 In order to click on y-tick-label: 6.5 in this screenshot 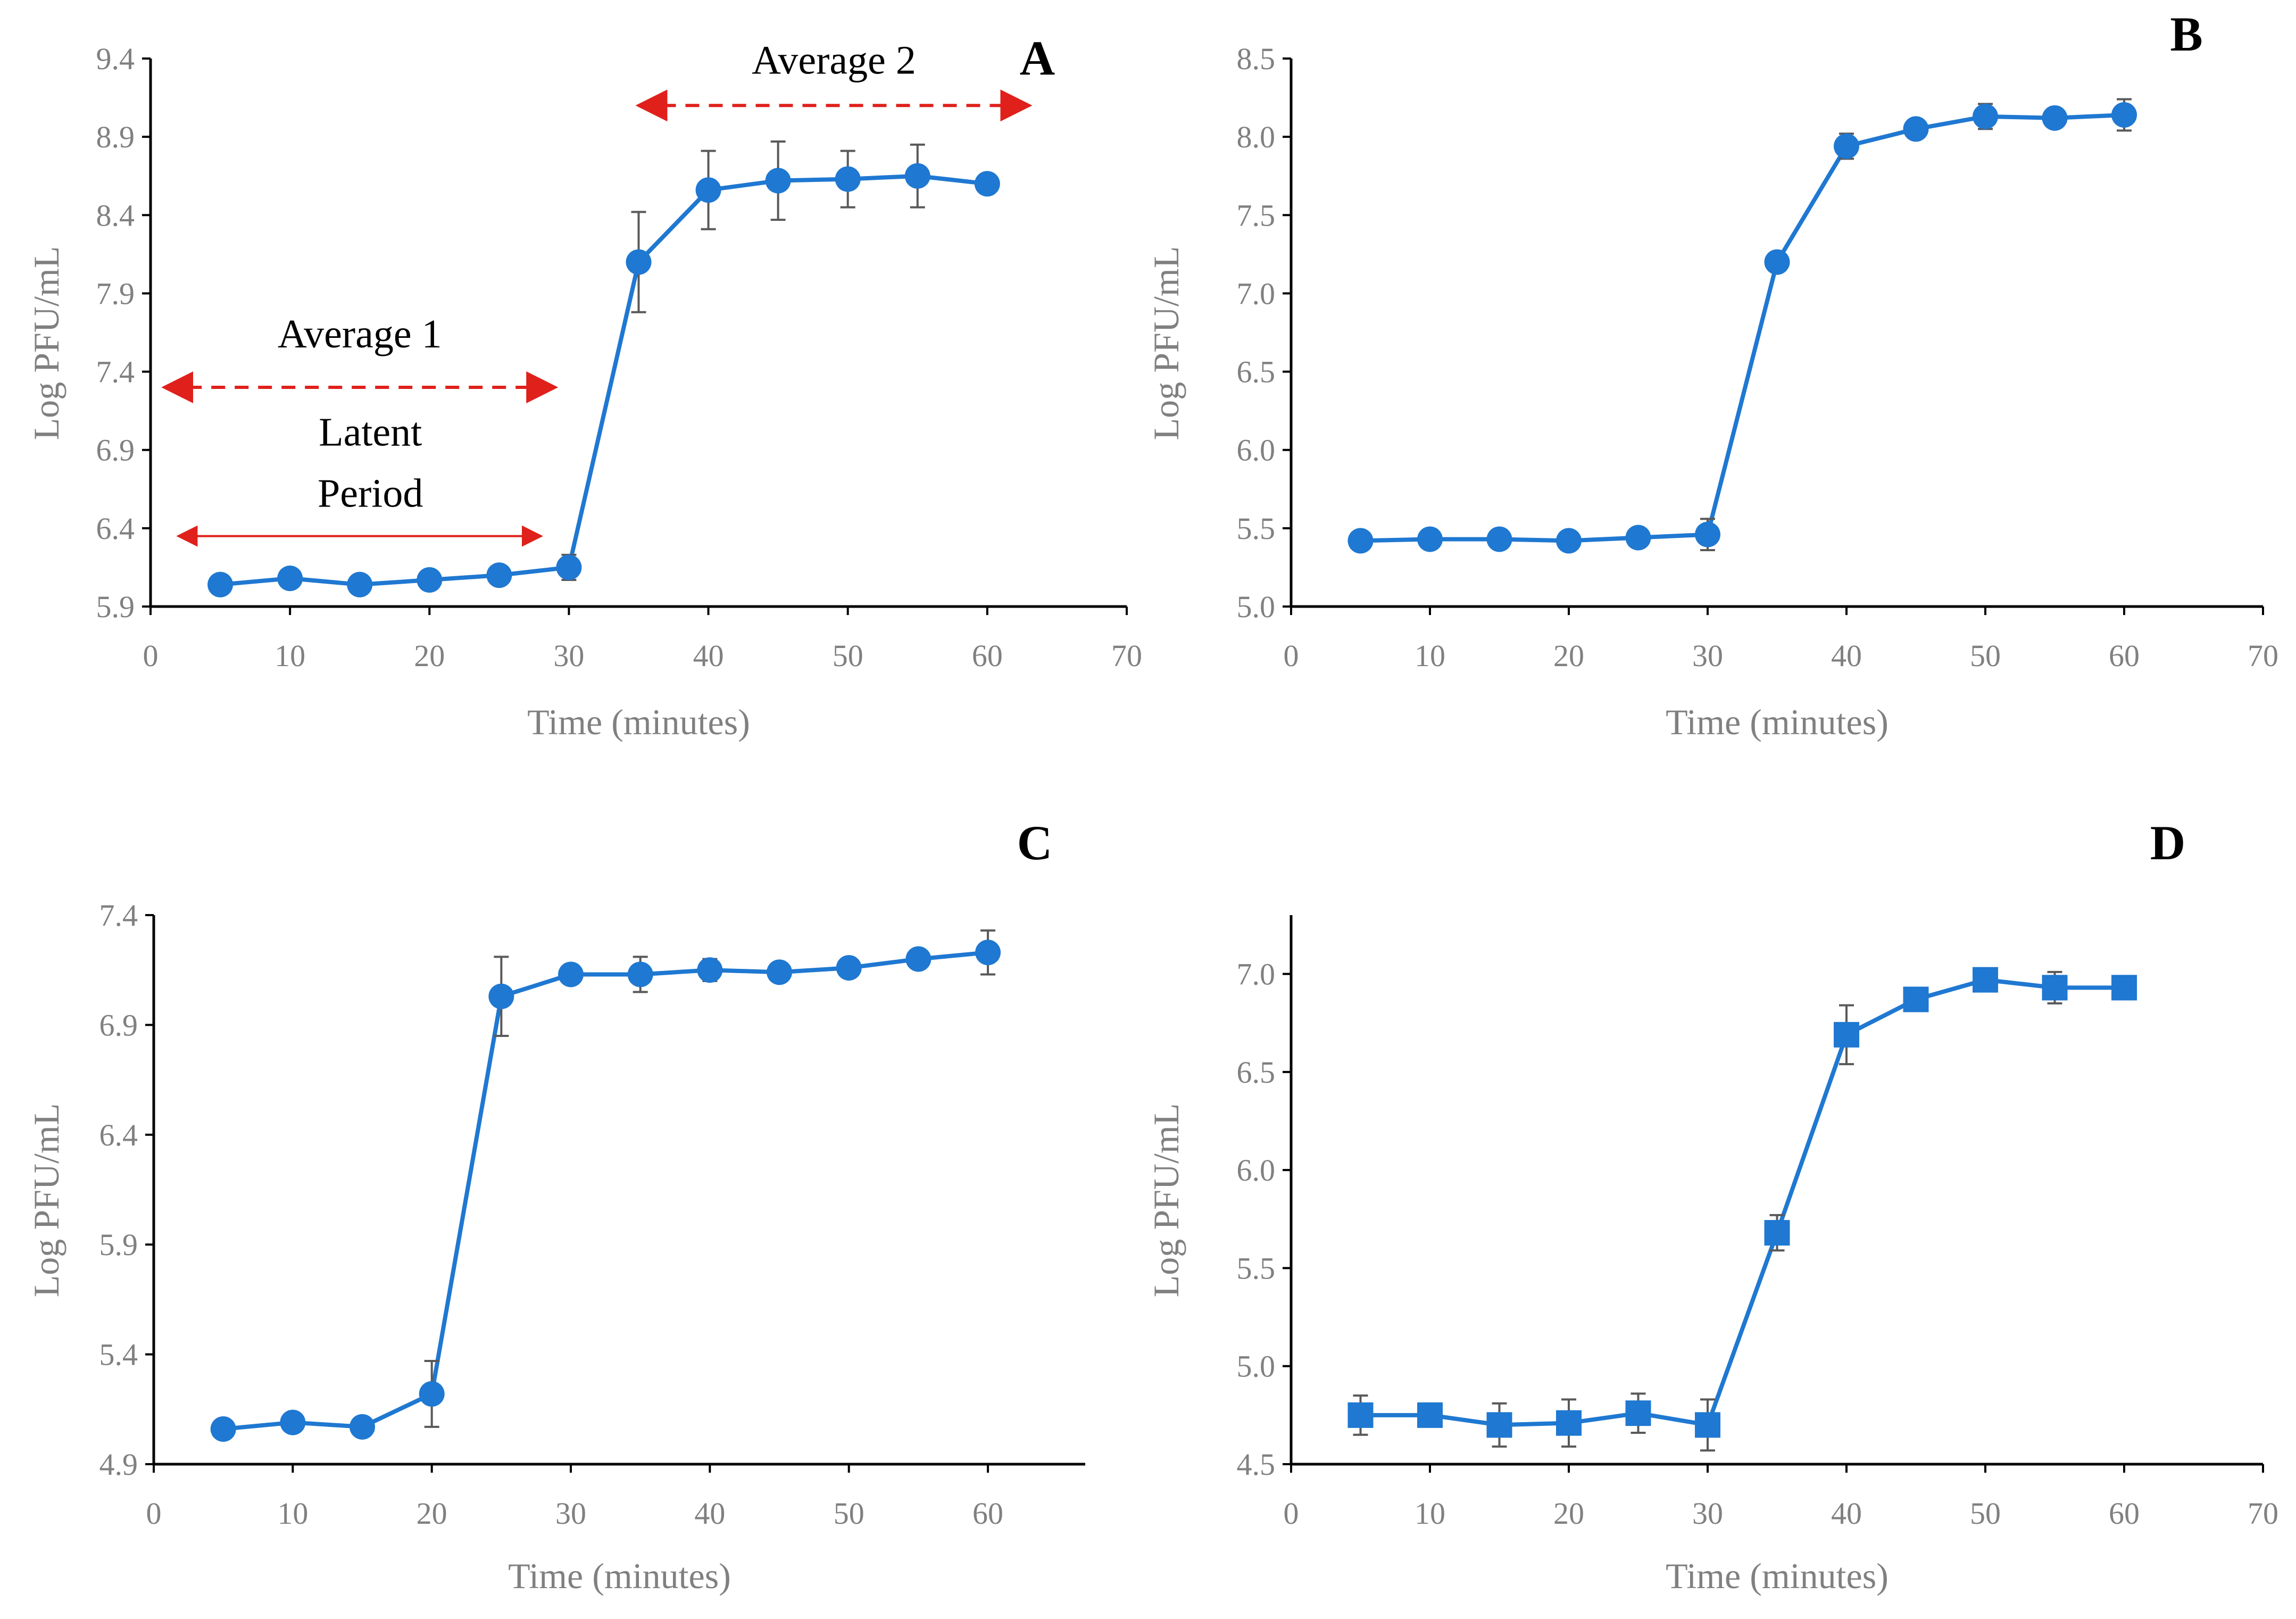, I will do `click(1256, 1072)`.